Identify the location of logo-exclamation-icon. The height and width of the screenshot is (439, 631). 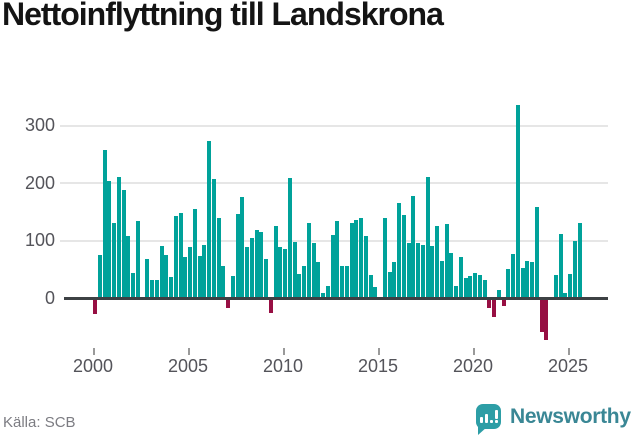
(496, 416).